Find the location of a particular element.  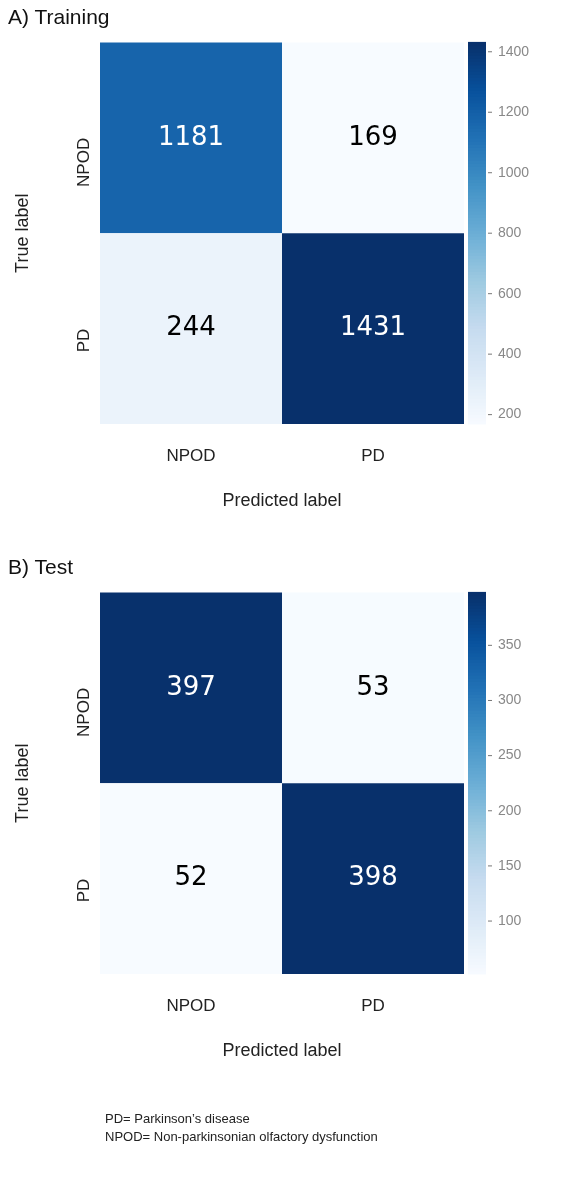

text: NPOD= Non-parkinsonian olfactory dysfunction is located at coordinates (242, 1137).